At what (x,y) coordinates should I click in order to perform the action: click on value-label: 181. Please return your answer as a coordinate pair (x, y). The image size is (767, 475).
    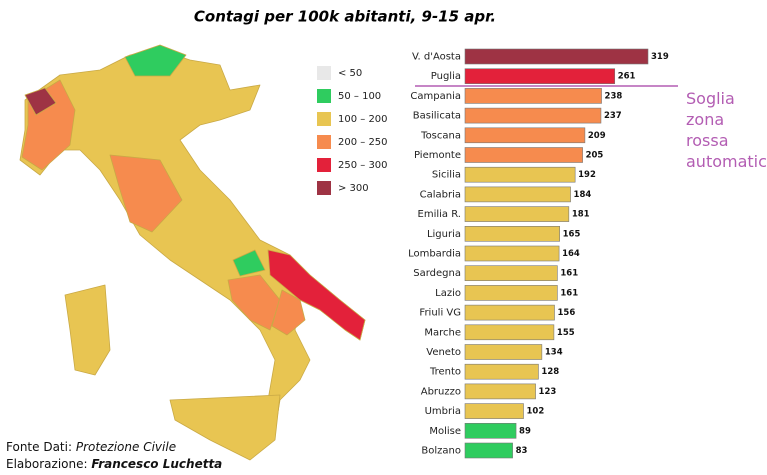
    Looking at the image, I should click on (581, 215).